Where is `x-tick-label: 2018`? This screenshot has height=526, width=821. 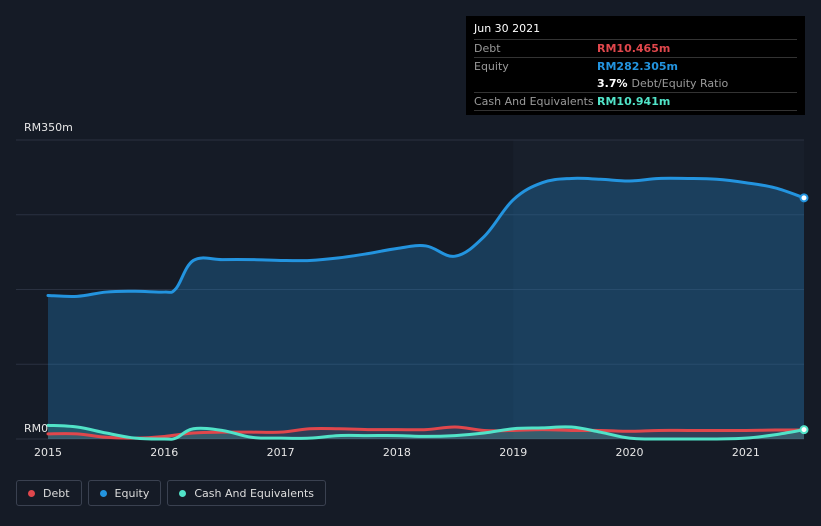
x-tick-label: 2018 is located at coordinates (397, 452).